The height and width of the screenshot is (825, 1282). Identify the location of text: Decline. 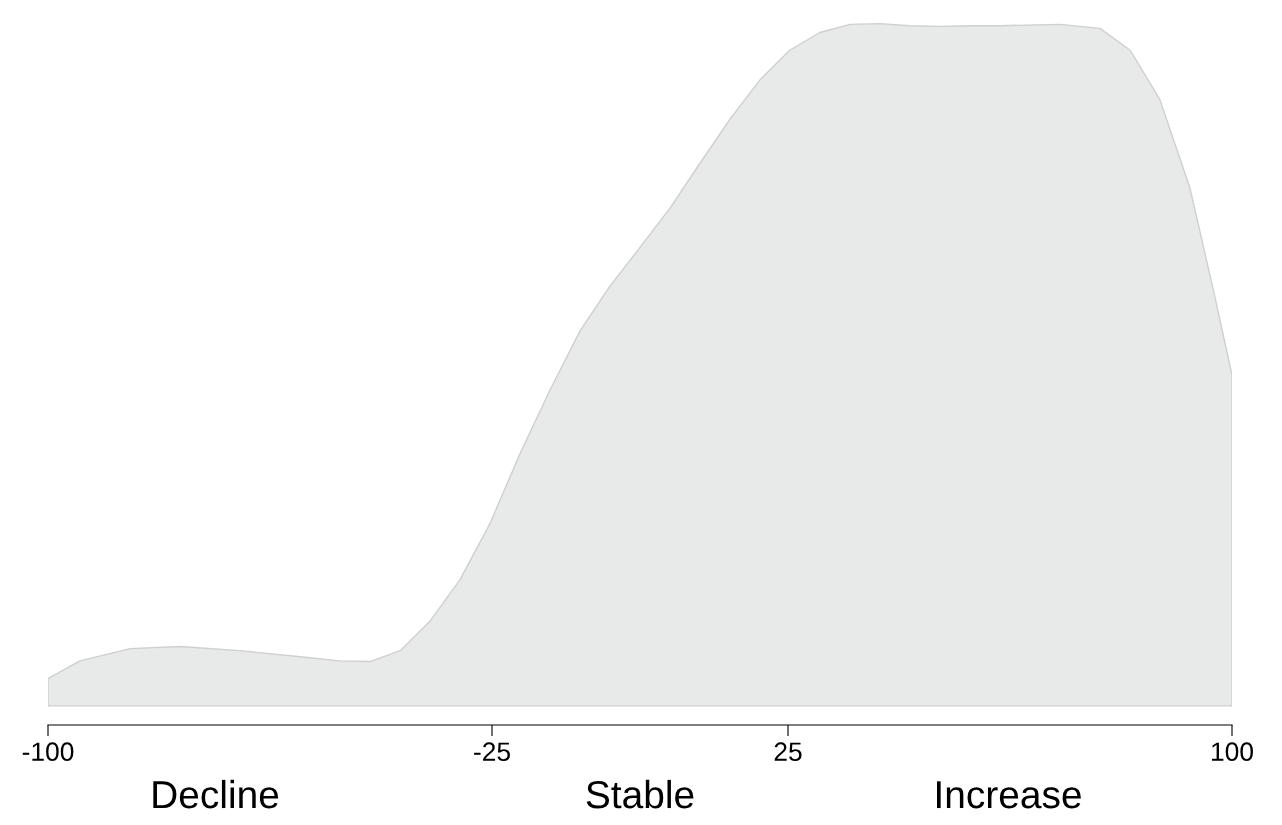
(216, 794).